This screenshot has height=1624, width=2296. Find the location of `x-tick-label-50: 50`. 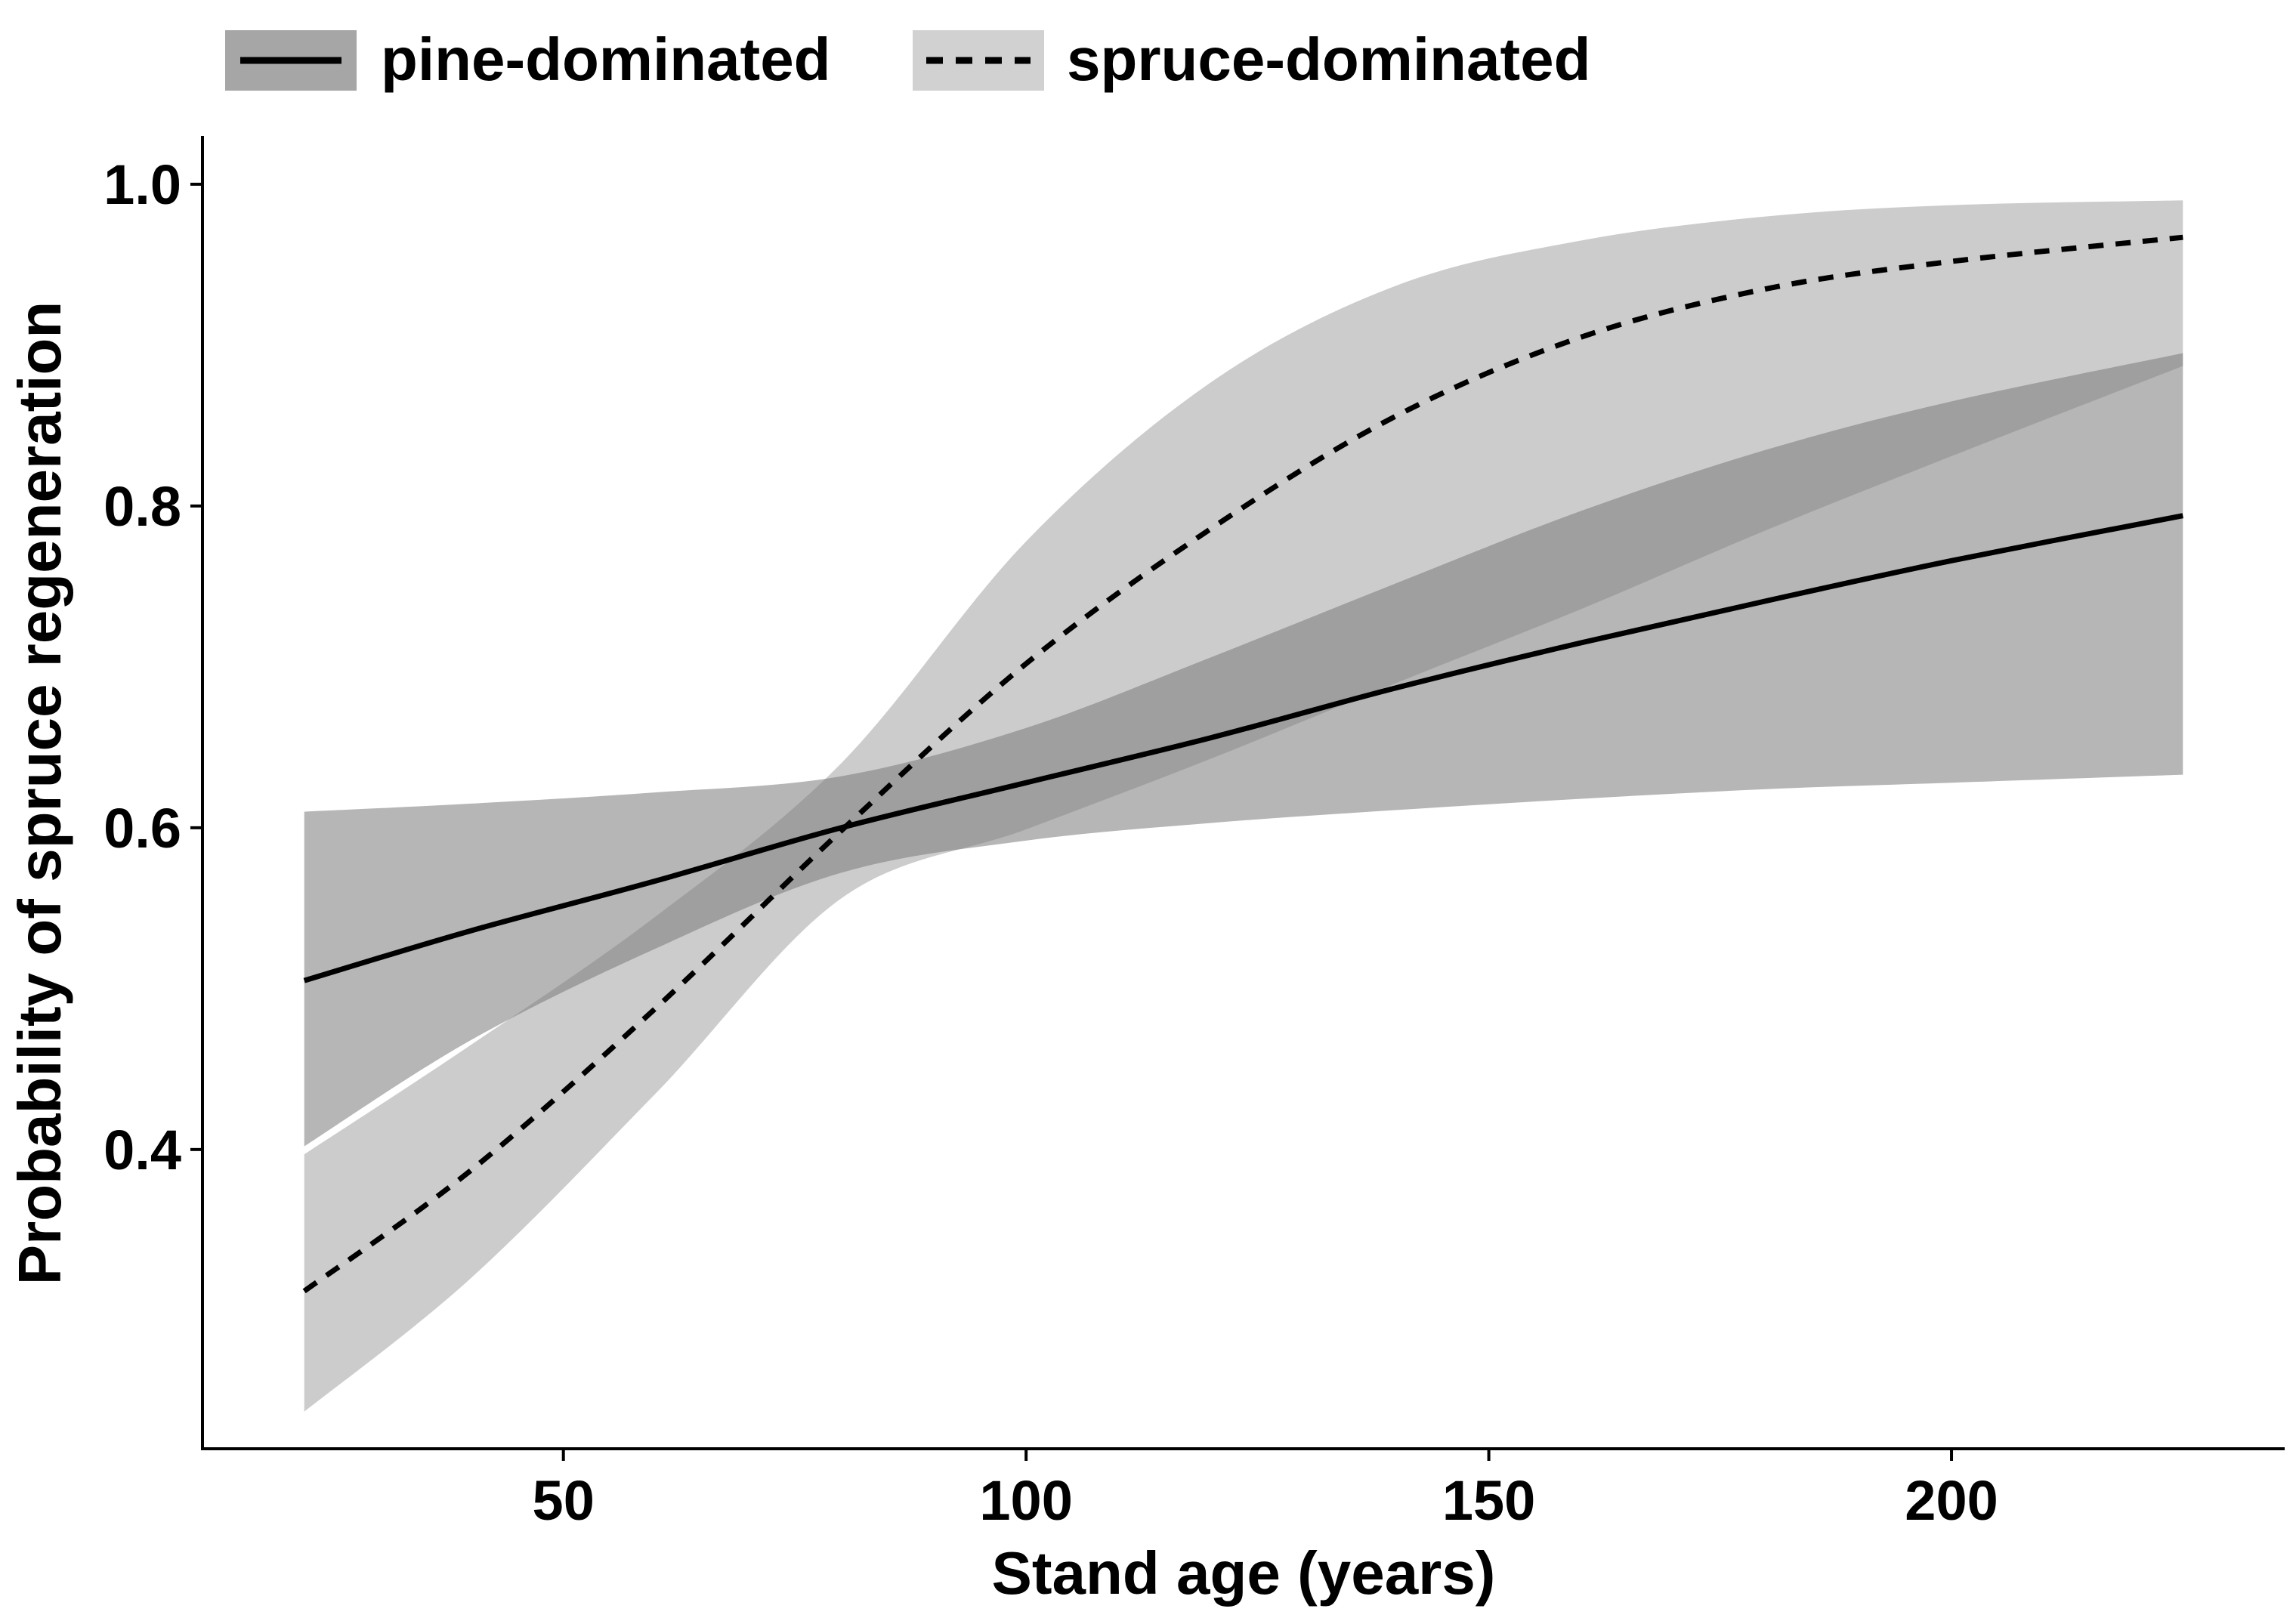

x-tick-label-50: 50 is located at coordinates (564, 1500).